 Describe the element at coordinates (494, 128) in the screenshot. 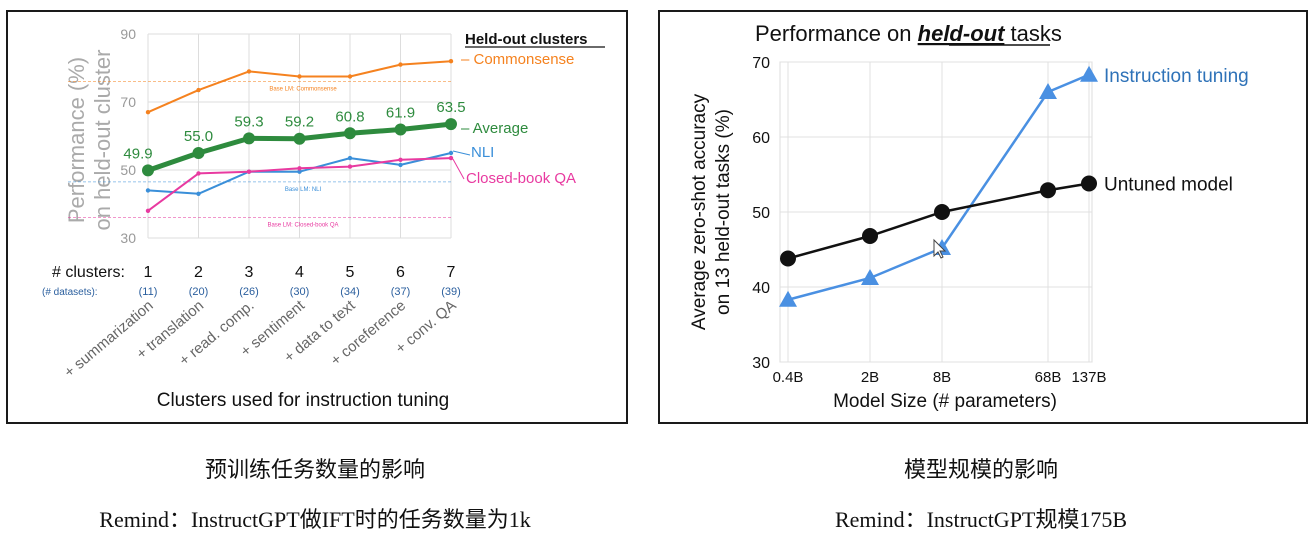

I see `legend-label-average: – Average` at that location.